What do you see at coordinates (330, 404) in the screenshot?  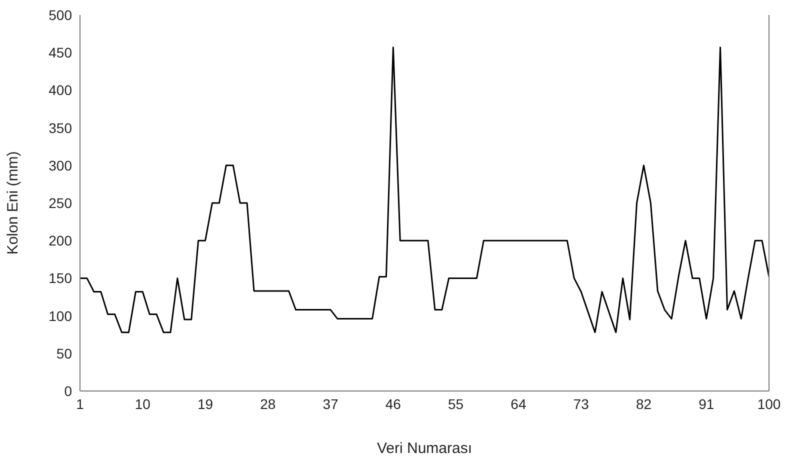 I see `x-tick-label: 37` at bounding box center [330, 404].